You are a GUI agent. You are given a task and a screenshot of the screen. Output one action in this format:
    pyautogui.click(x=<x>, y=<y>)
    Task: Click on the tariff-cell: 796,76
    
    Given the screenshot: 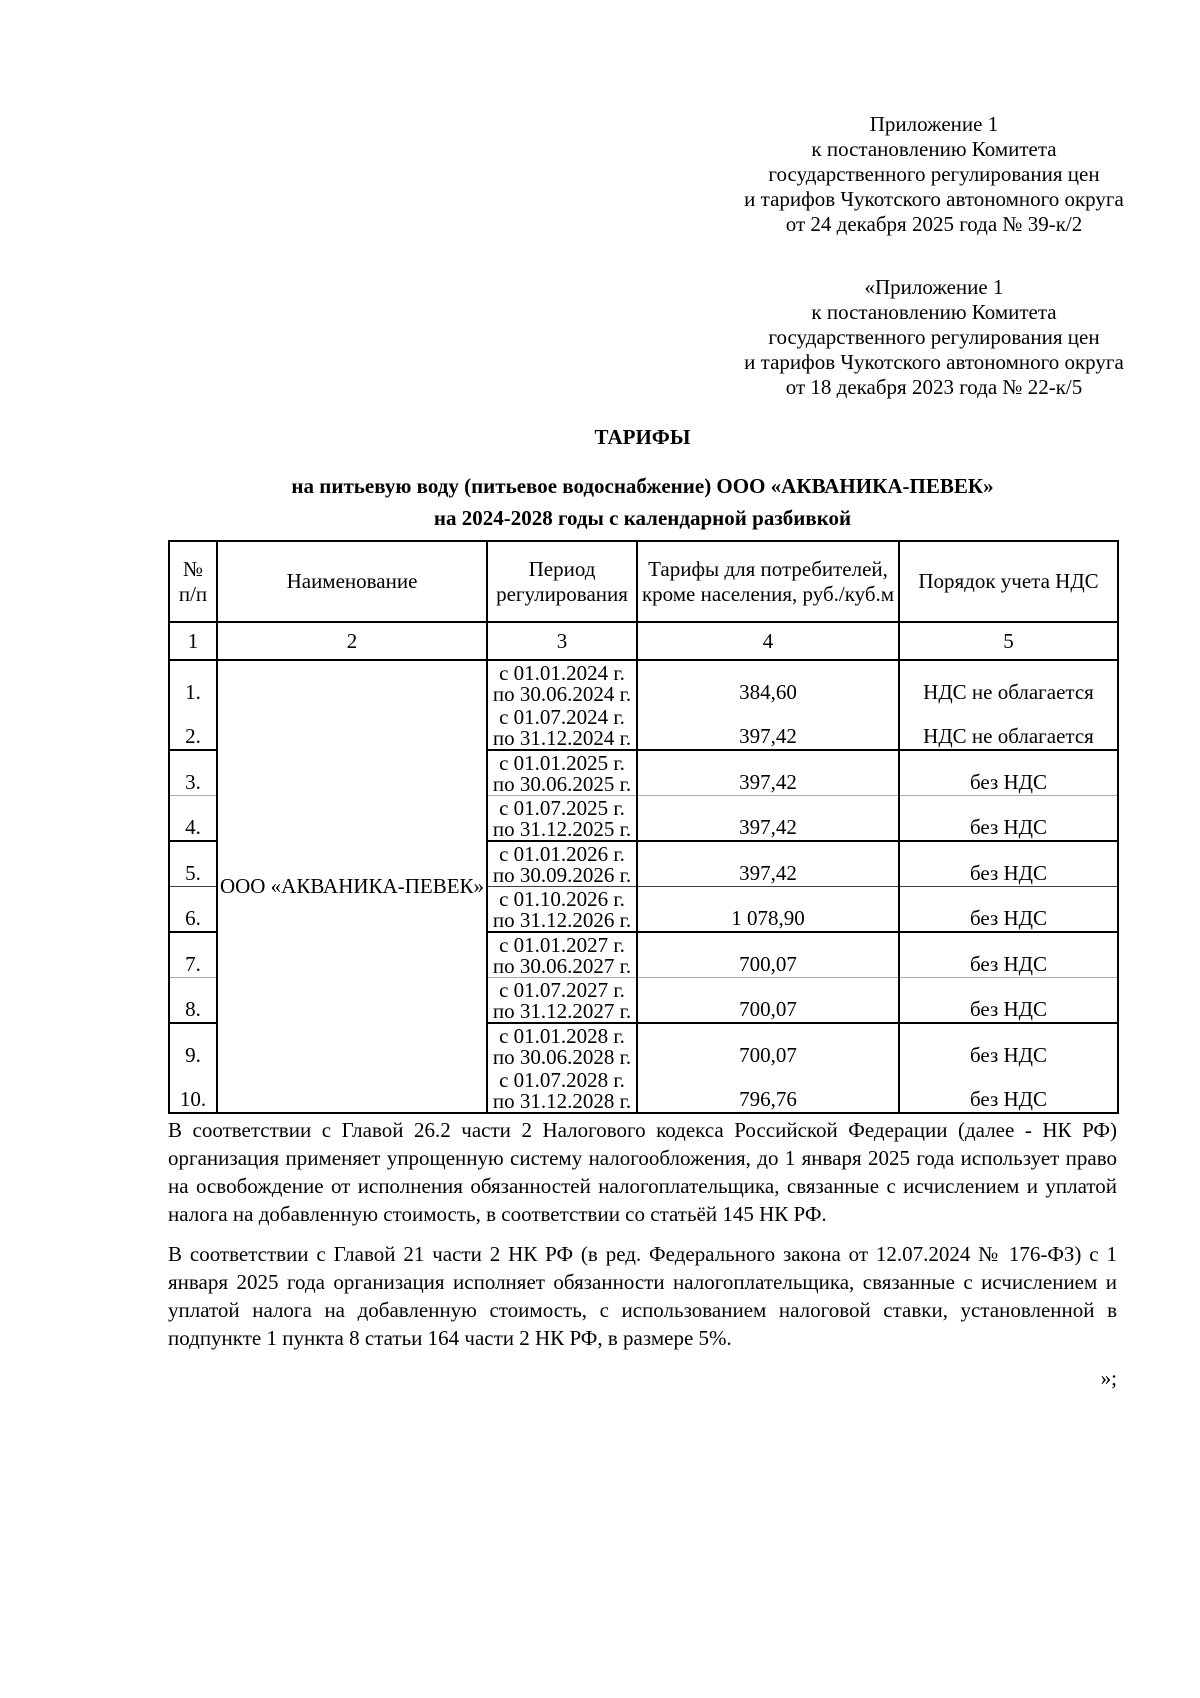 What is the action you would take?
    pyautogui.click(x=768, y=1090)
    